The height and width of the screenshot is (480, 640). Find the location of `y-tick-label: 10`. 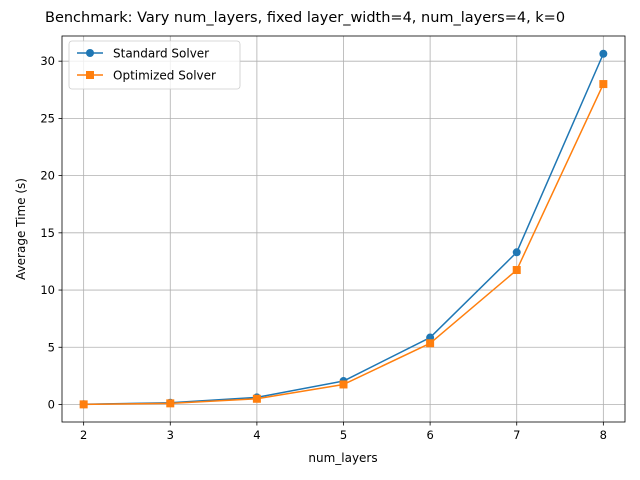

y-tick-label: 10 is located at coordinates (47, 290).